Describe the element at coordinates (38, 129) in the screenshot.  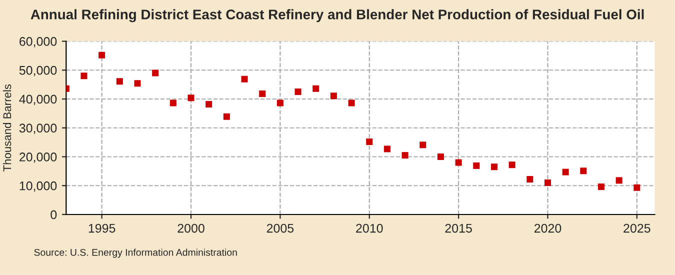
I see `y-tick-label: 30,000` at that location.